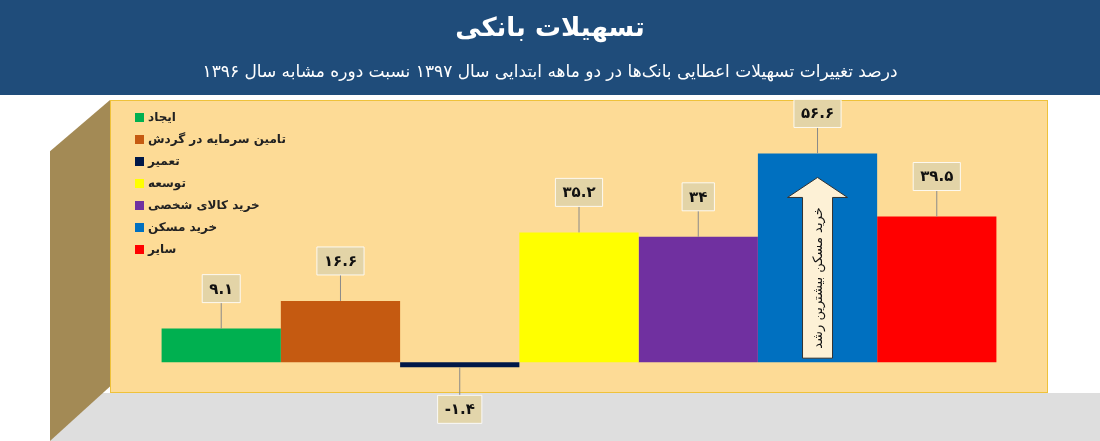  What do you see at coordinates (817, 113) in the screenshot?
I see `data-label: ۵۶.۶` at bounding box center [817, 113].